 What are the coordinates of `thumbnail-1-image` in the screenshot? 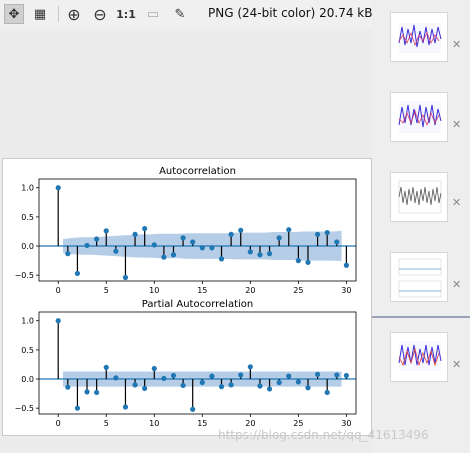 It's located at (420, 38).